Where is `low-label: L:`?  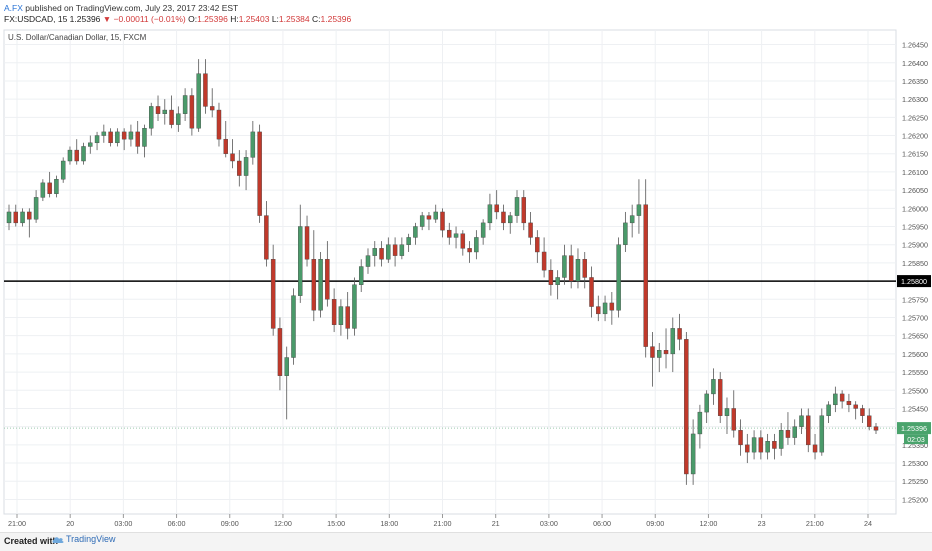 low-label: L: is located at coordinates (275, 19).